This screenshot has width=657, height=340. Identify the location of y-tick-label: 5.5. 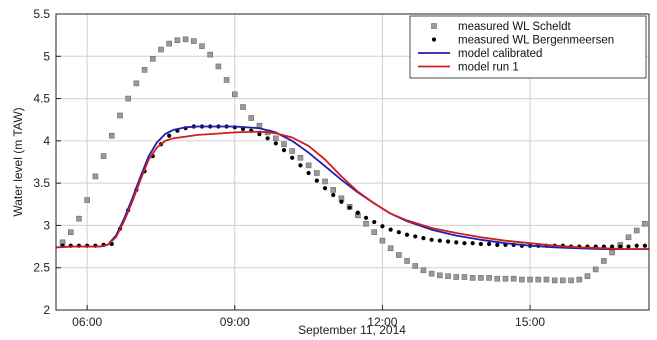
(41, 14).